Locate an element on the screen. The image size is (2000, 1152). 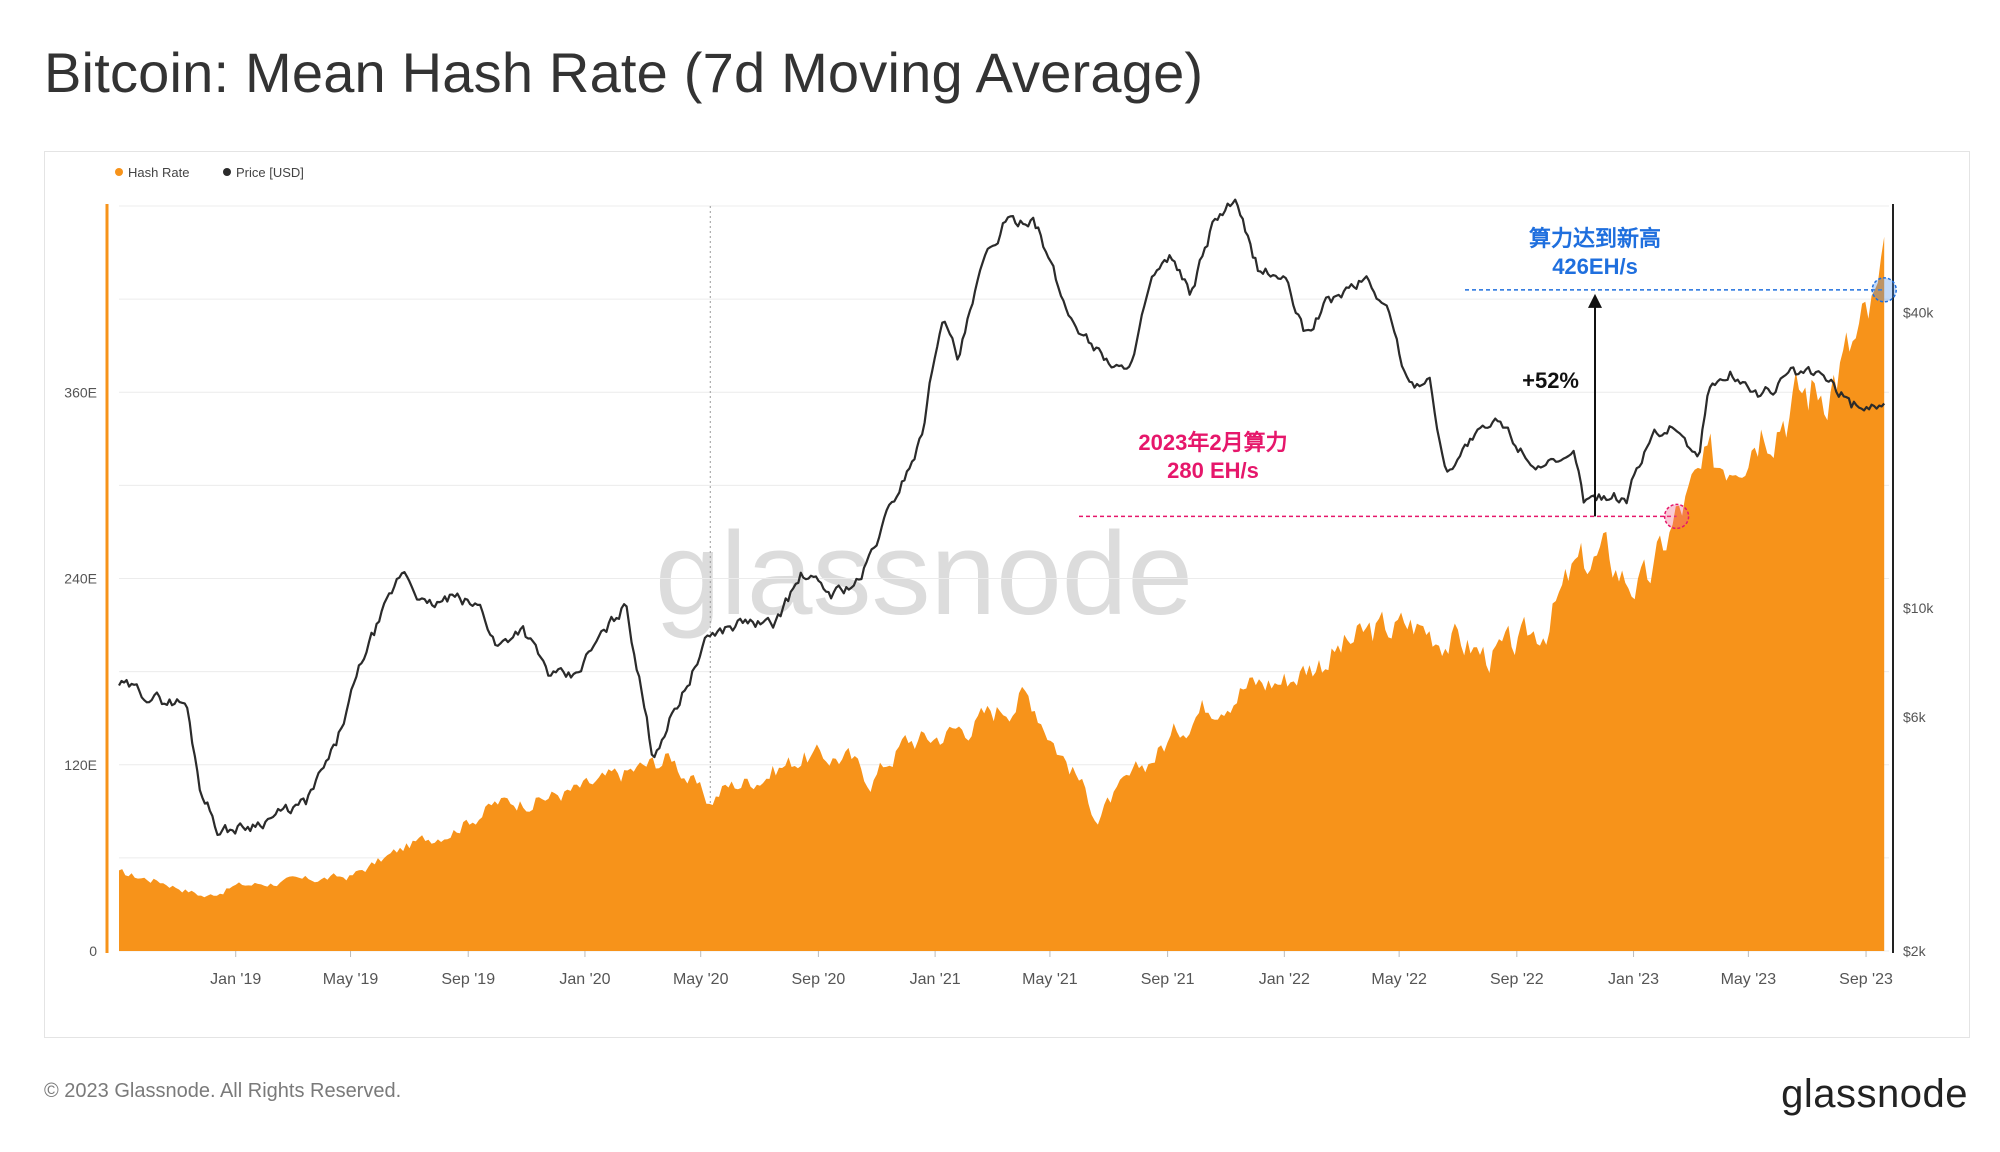
left-tick-label: 360E is located at coordinates (80, 392).